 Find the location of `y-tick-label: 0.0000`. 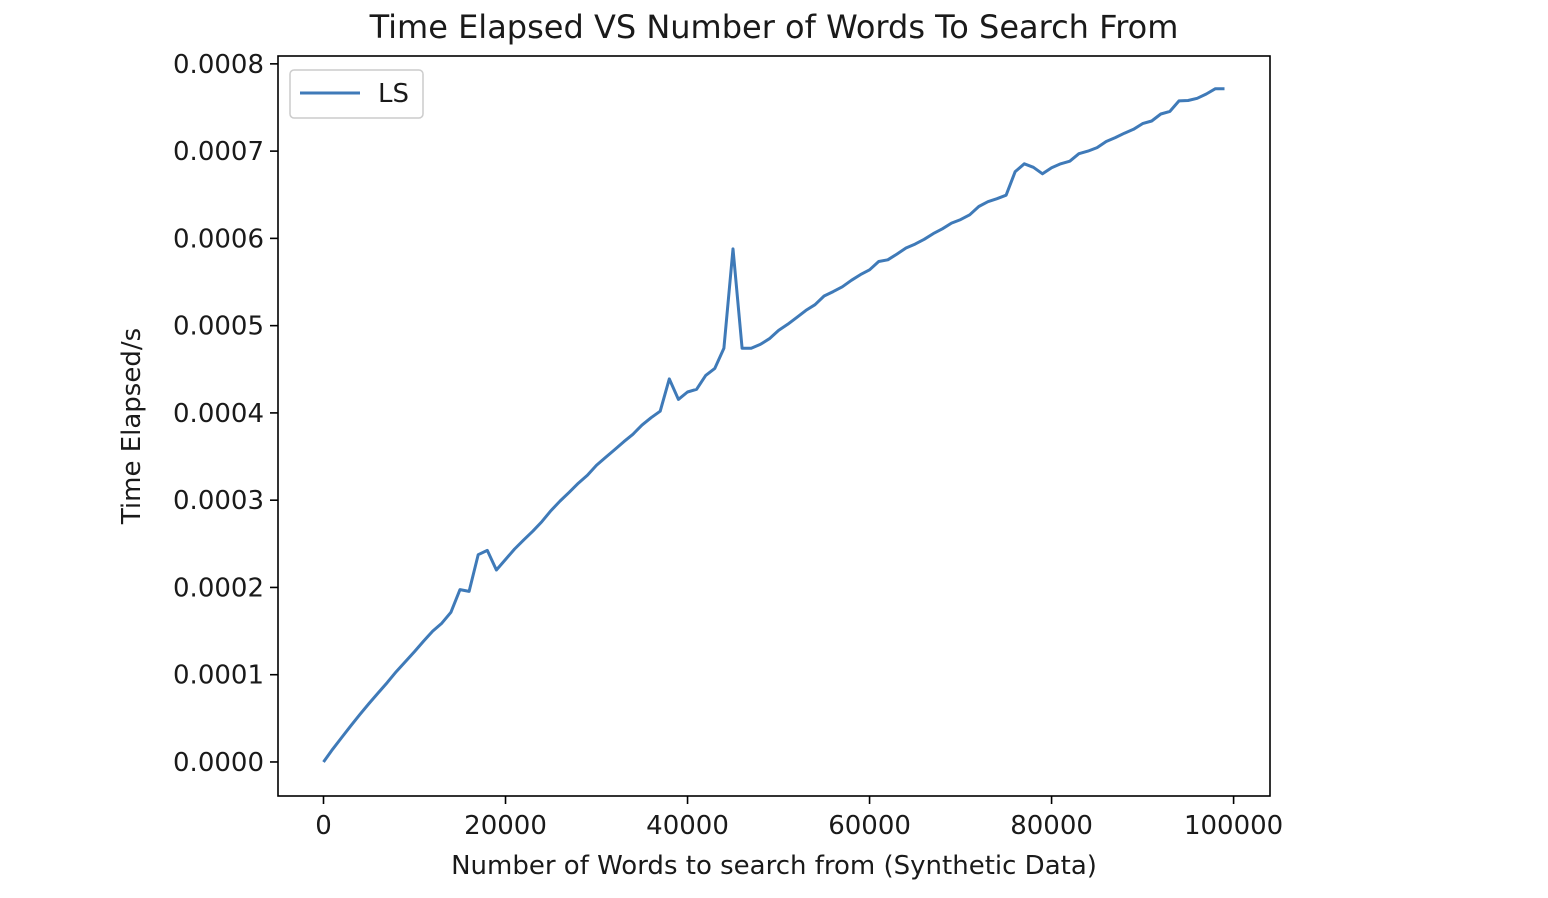

y-tick-label: 0.0000 is located at coordinates (218, 763).